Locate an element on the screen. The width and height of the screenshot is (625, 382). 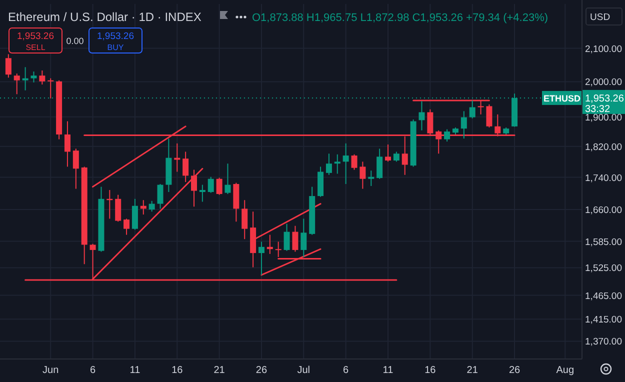
y-tick-label: 1,820.00 is located at coordinates (603, 147).